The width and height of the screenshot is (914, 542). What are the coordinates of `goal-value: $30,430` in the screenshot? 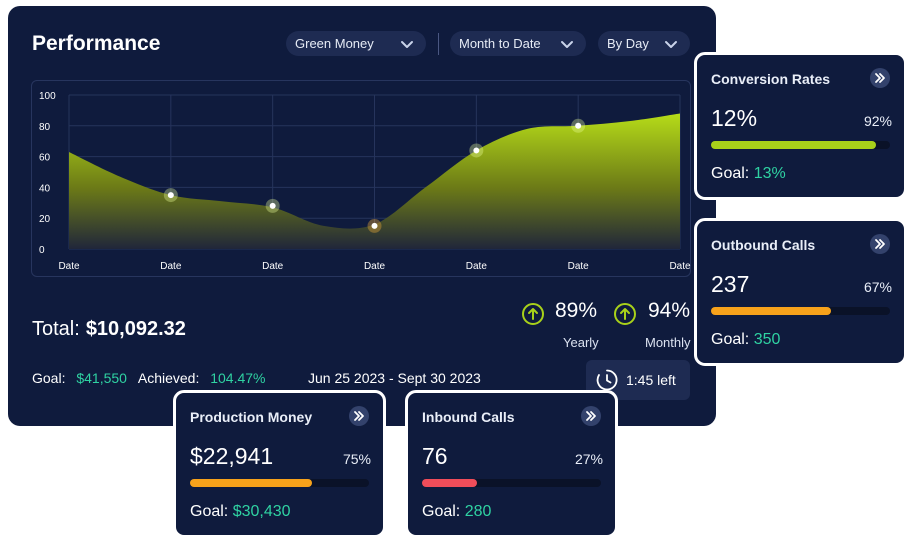 It's located at (261, 511).